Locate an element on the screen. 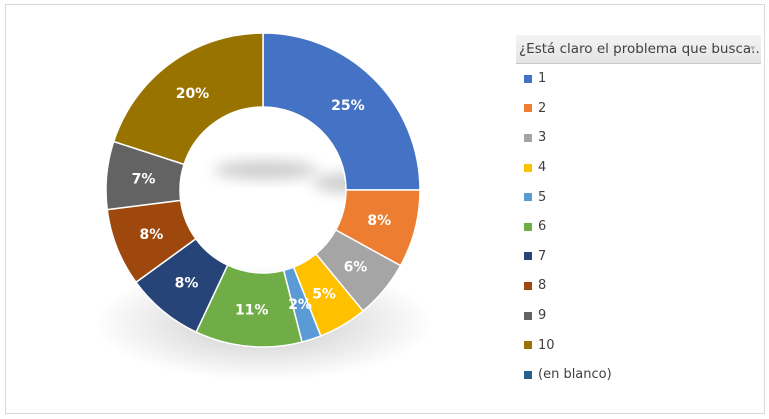  legend-label: 6 is located at coordinates (542, 227).